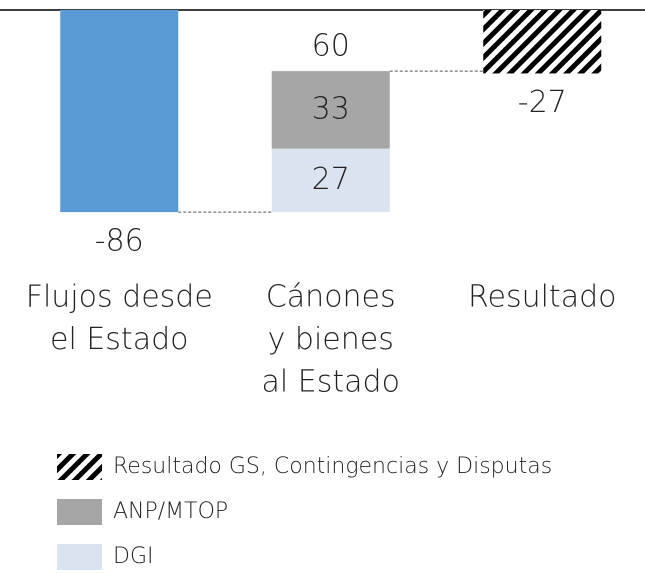  Describe the element at coordinates (332, 466) in the screenshot. I see `legend-label: Resultado GS, Contingencias y Disputas` at that location.